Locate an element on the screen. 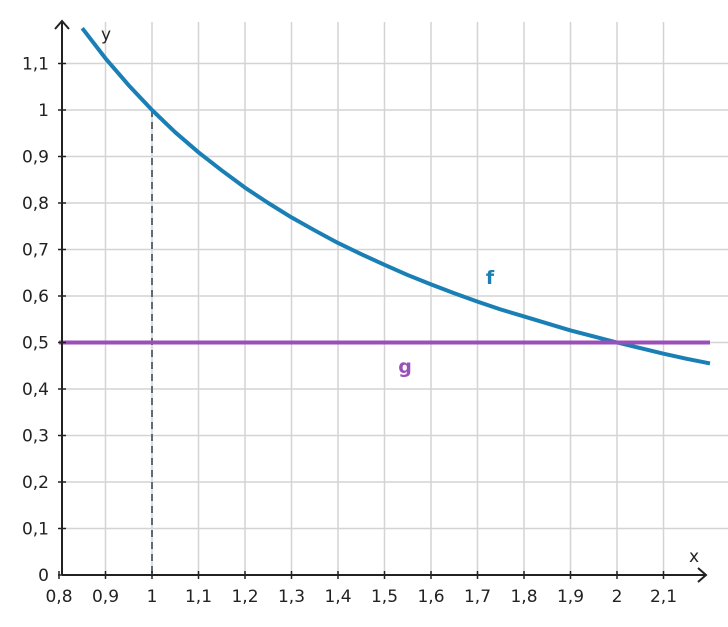  y-tick-label: 0,7 is located at coordinates (35, 251).